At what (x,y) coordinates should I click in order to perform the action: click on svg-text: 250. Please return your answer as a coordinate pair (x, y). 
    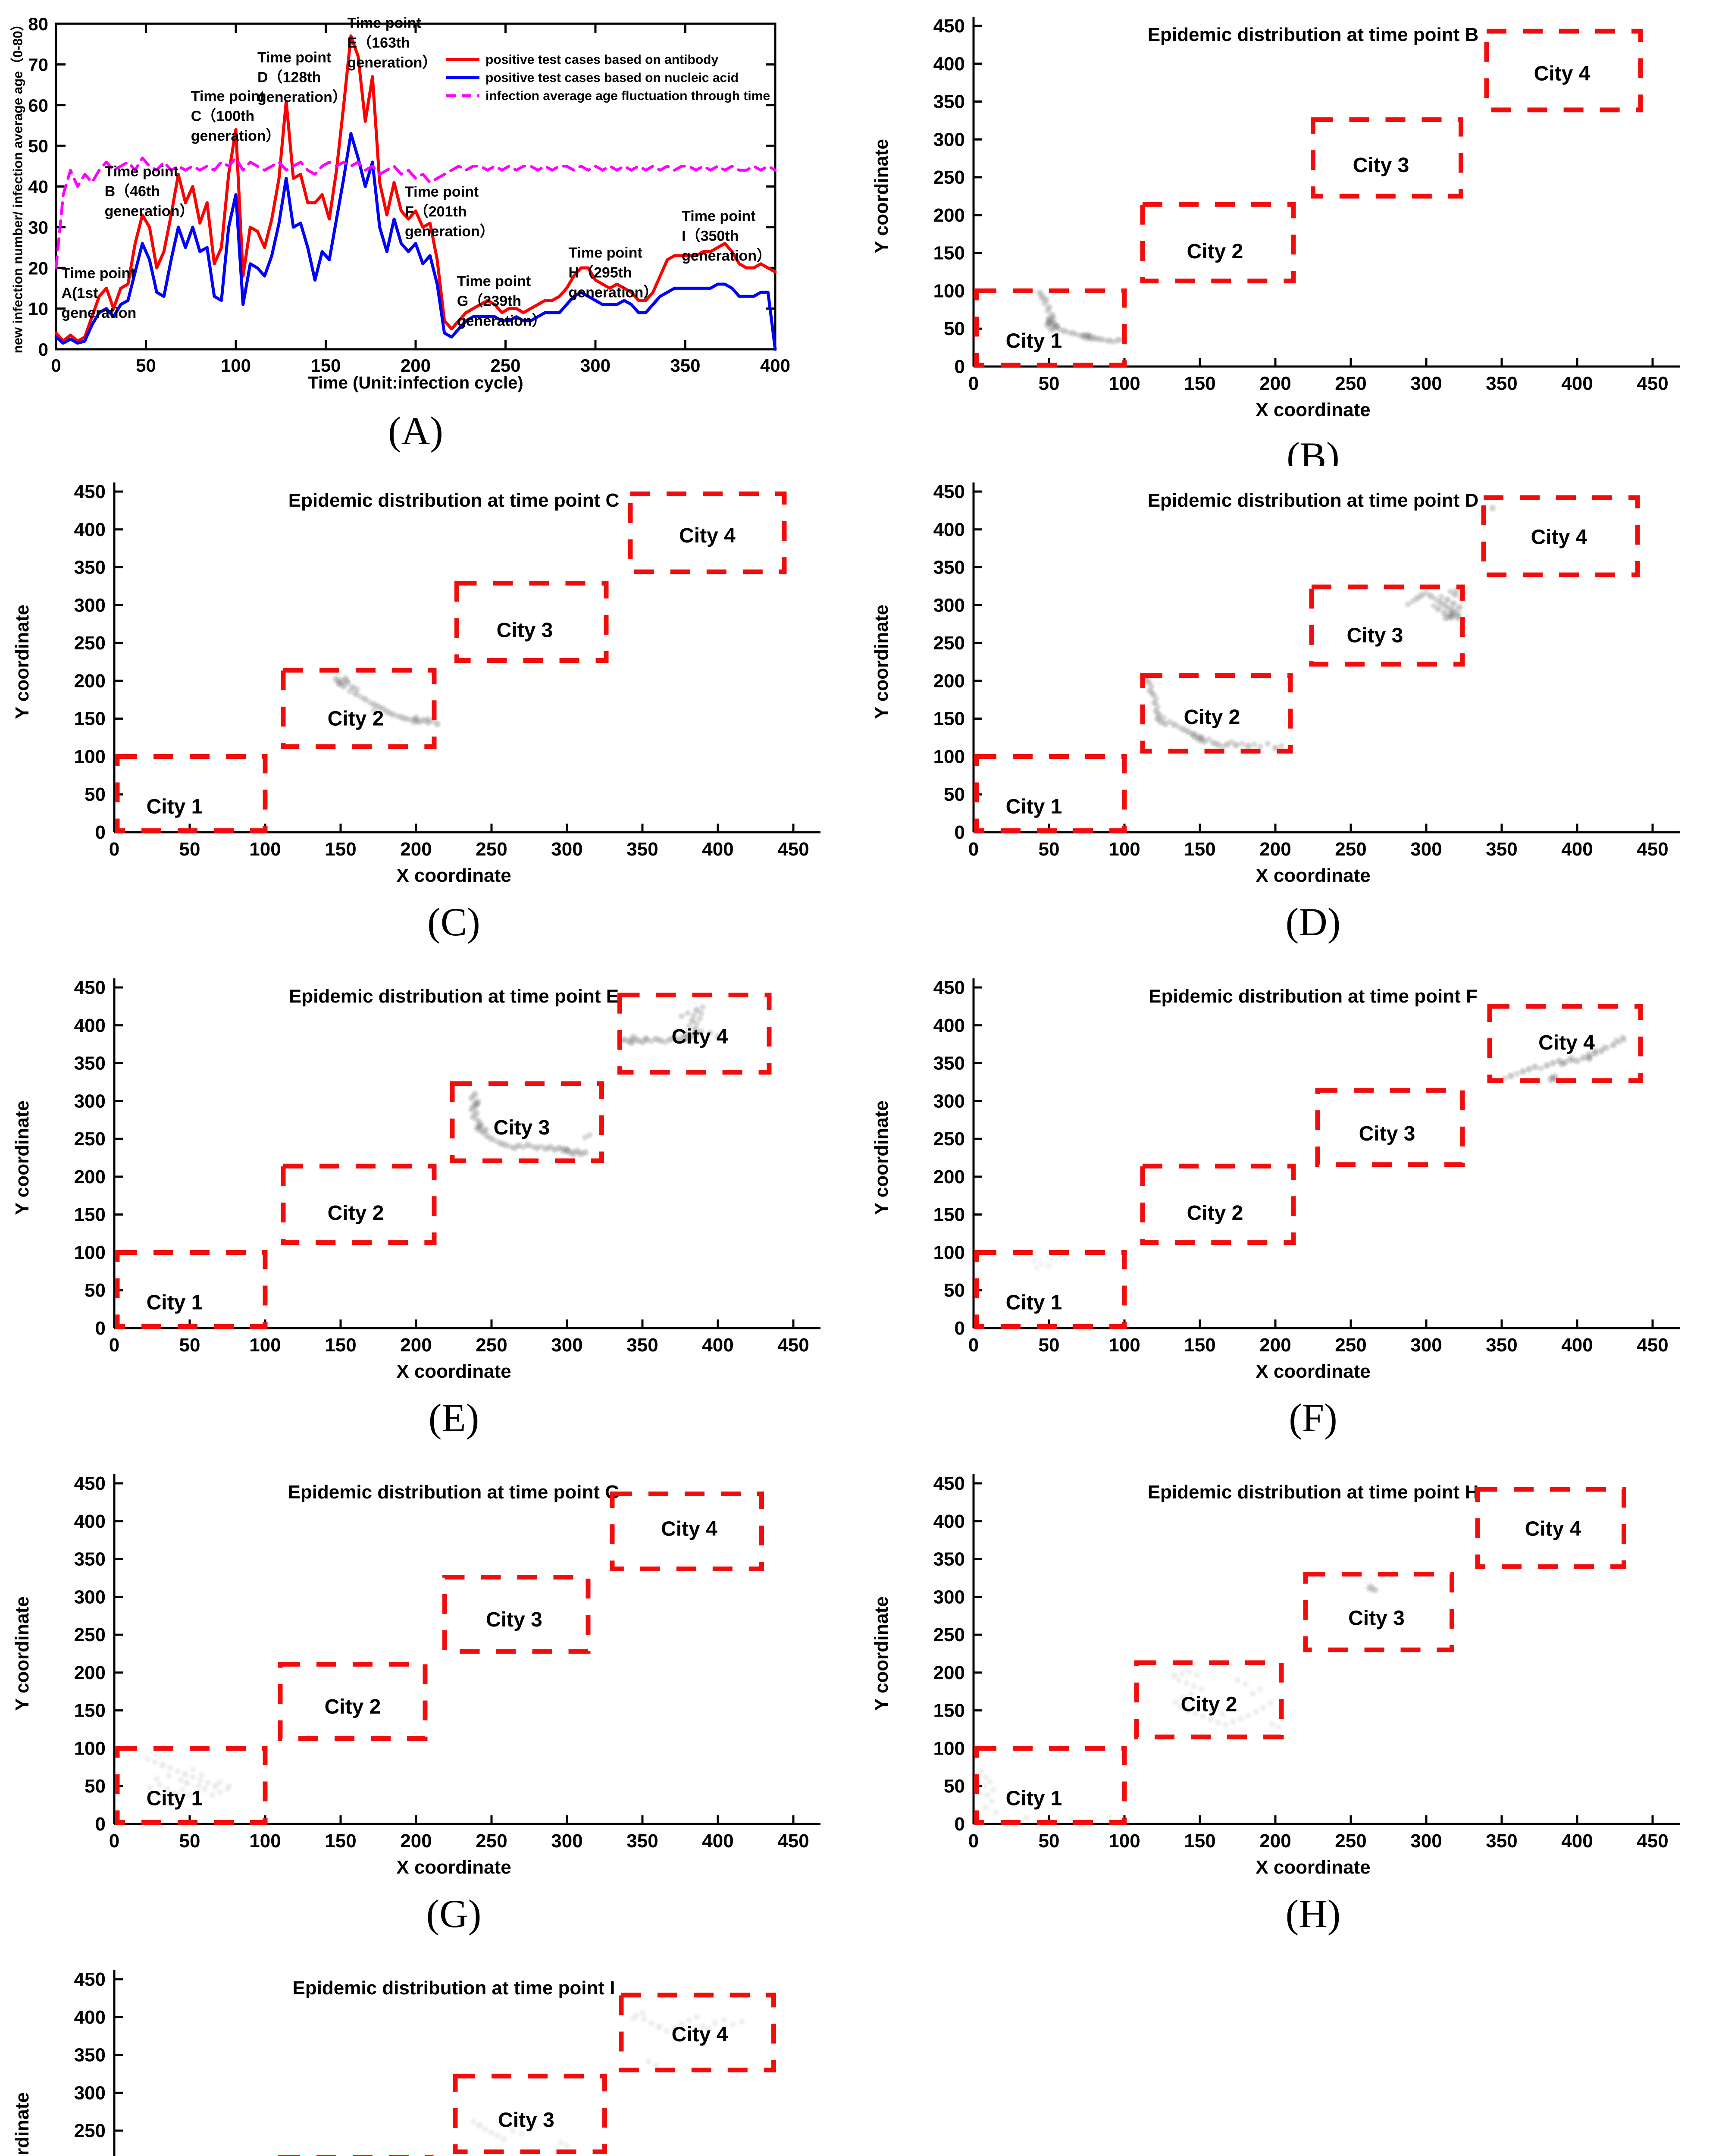
    Looking at the image, I should click on (491, 1345).